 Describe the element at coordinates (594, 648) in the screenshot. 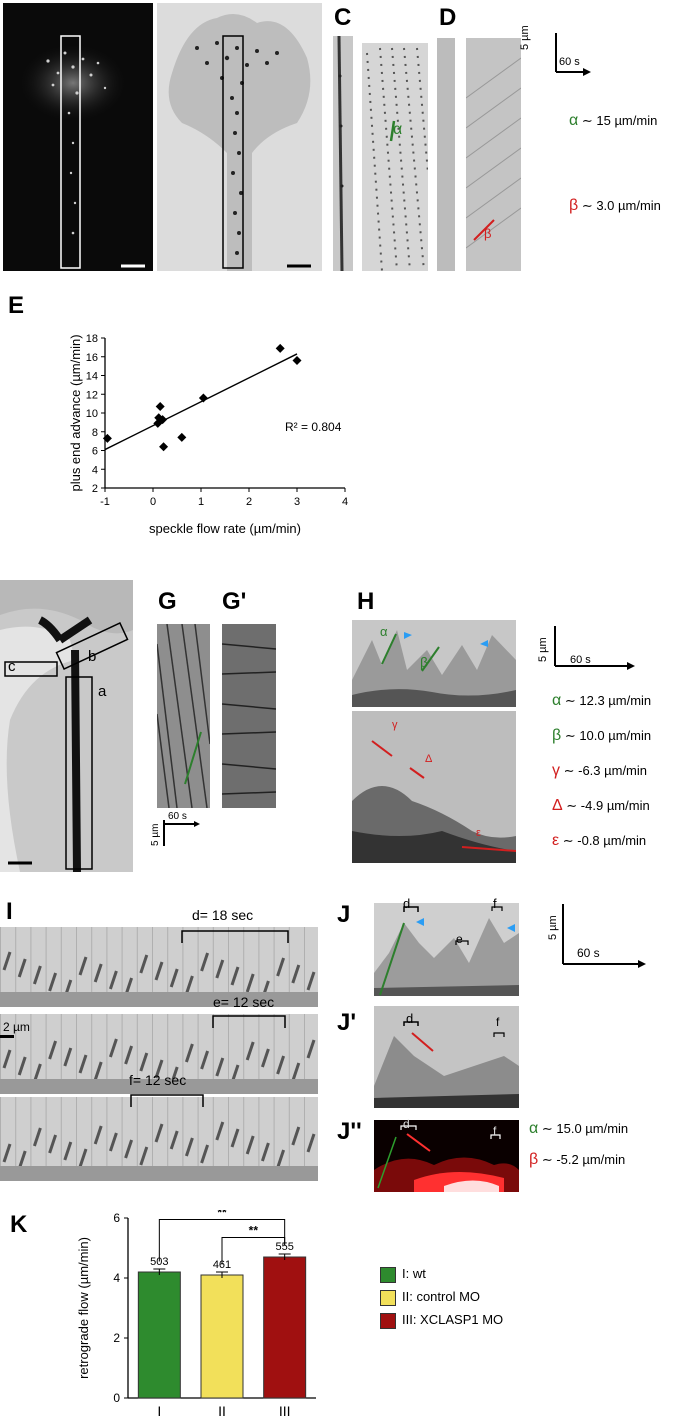

I see `h-scale-bar` at that location.